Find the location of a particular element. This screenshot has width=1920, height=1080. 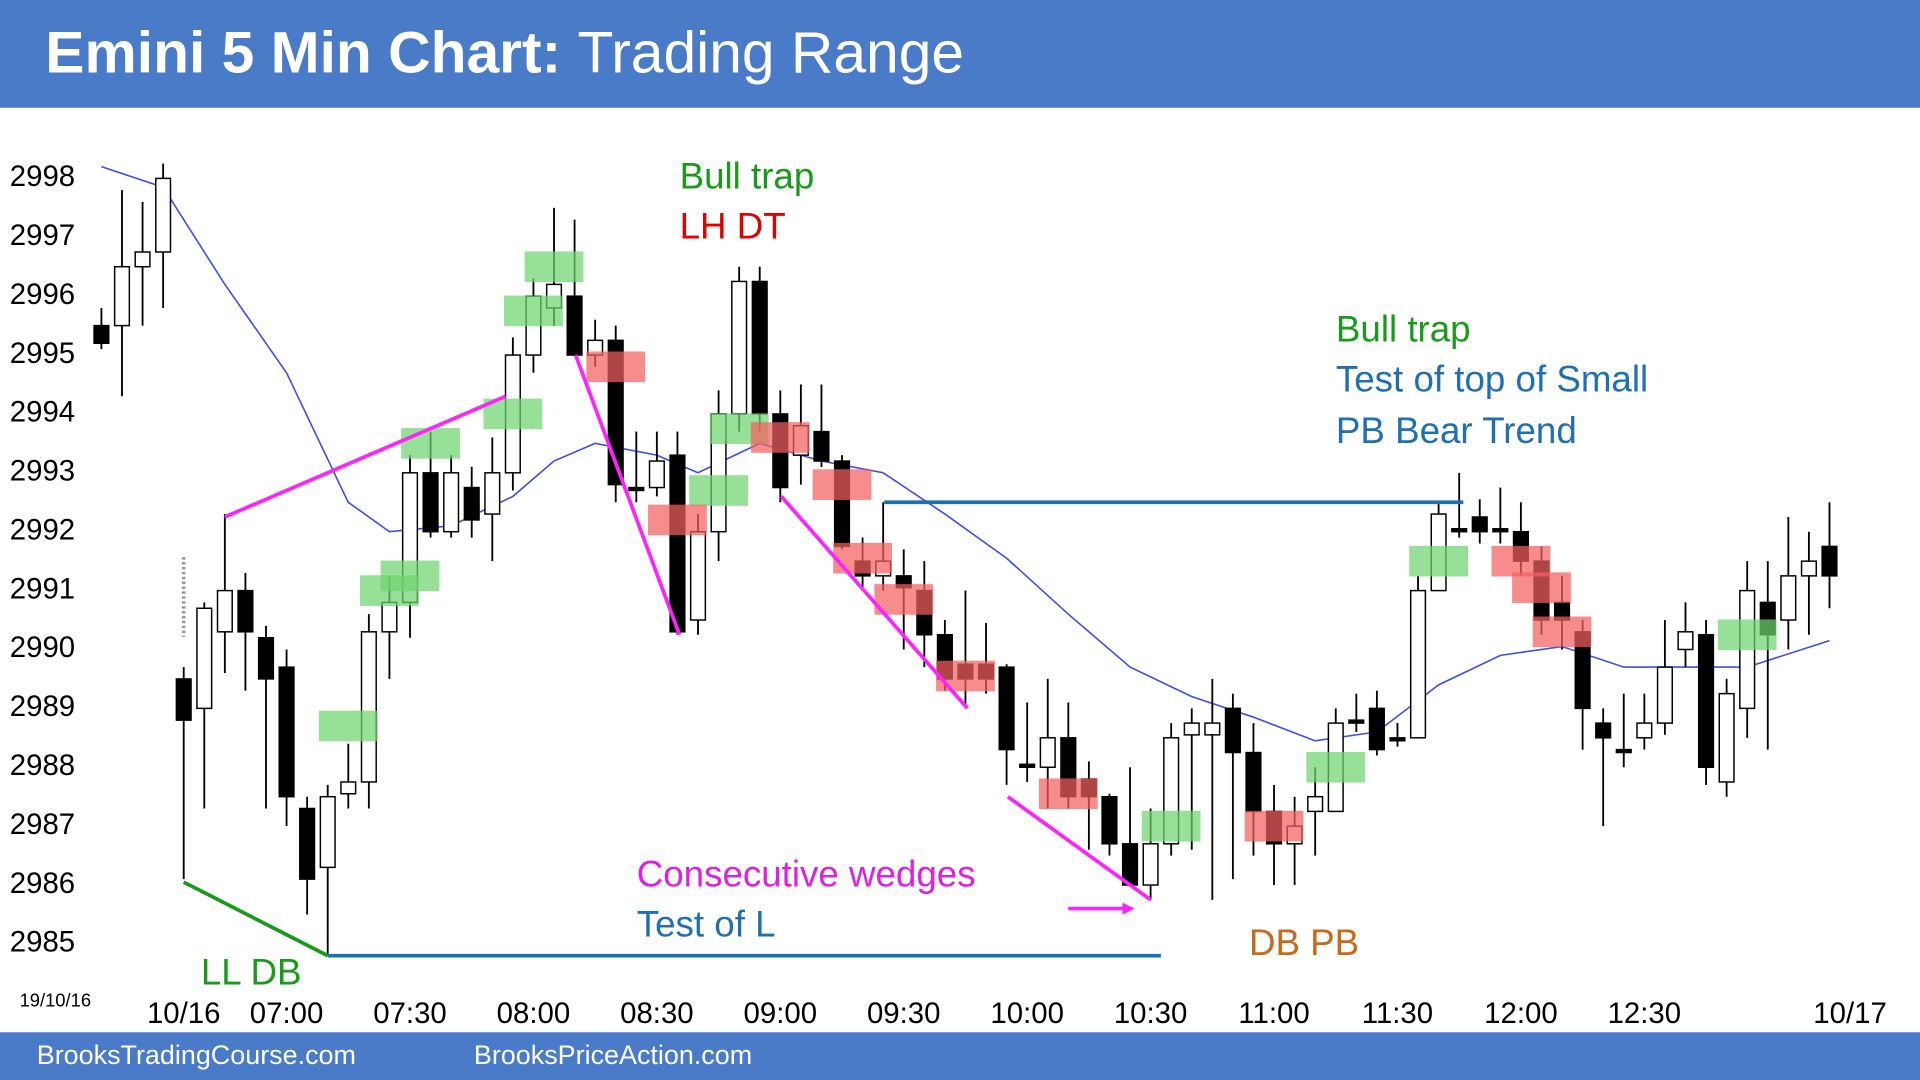

y-tick-label: 2985 is located at coordinates (42, 942).